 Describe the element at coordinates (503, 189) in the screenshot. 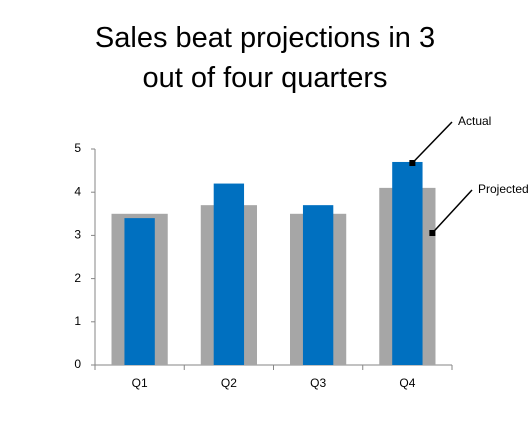

I see `legend-label: Projected` at that location.